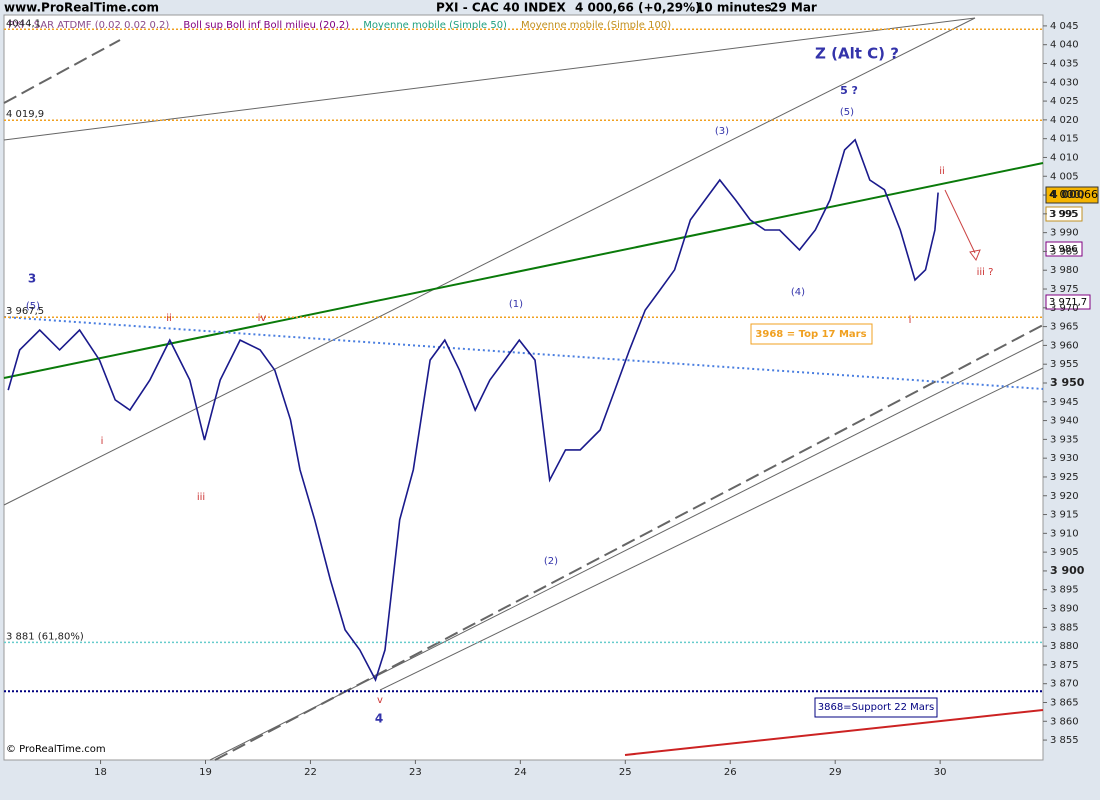  Describe the element at coordinates (1064, 289) in the screenshot. I see `y-tick-label: 3 975` at that location.